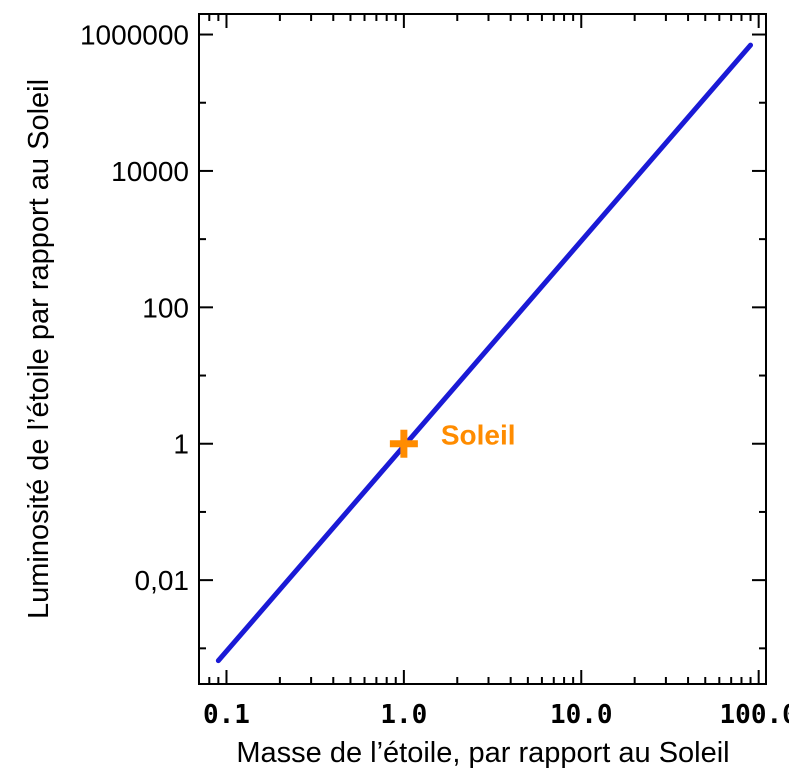  I want to click on x-axis-title: Masse de l’étoile, par rapport au Soleil, so click(482, 753).